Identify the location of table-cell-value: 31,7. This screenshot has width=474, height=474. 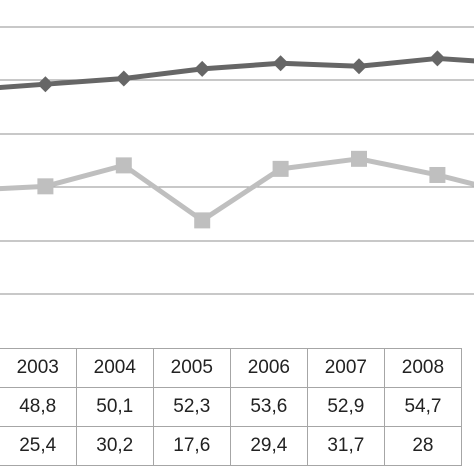
(345, 446).